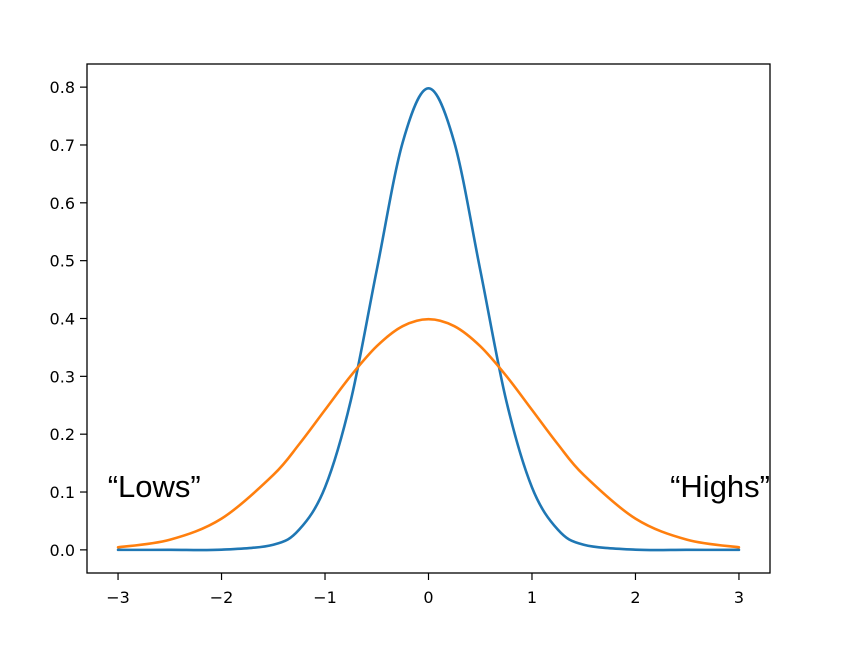 The height and width of the screenshot is (668, 844). Describe the element at coordinates (720, 486) in the screenshot. I see `annotation-highs: “Highs”` at that location.